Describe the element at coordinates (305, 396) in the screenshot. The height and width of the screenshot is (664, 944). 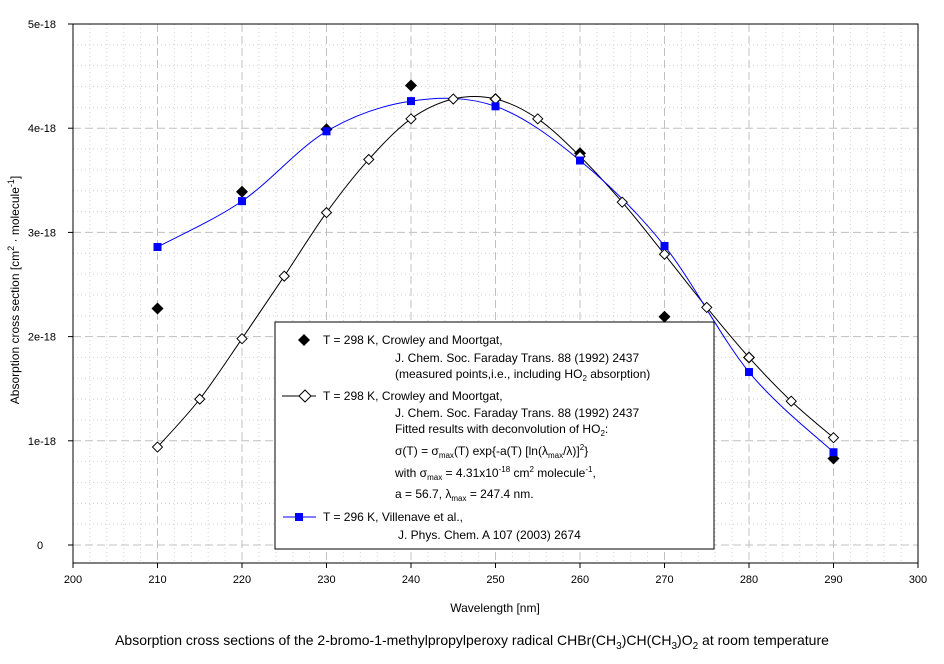
I see `legend-marker-open-diamond` at that location.